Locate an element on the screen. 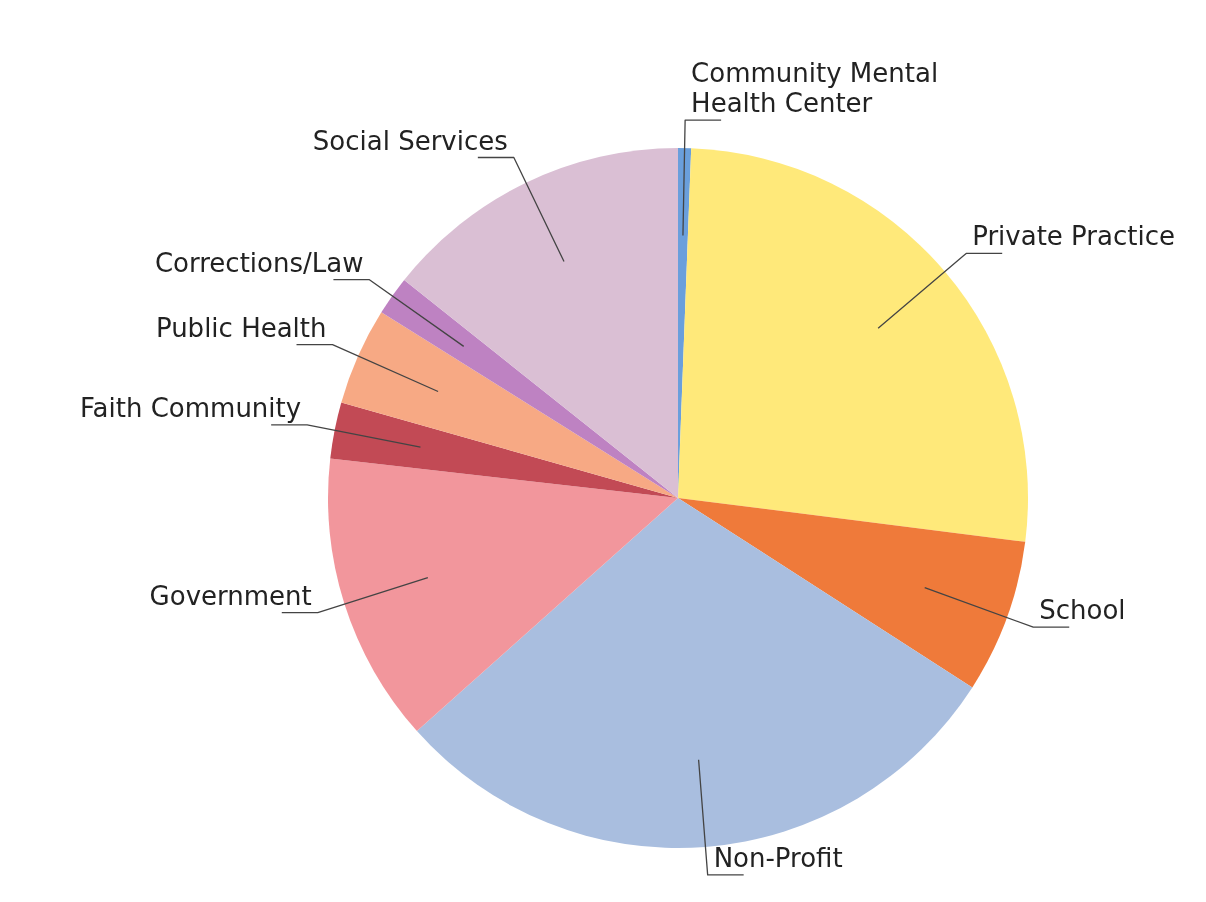 The image size is (1206, 902). slice-label: Government is located at coordinates (230, 595).